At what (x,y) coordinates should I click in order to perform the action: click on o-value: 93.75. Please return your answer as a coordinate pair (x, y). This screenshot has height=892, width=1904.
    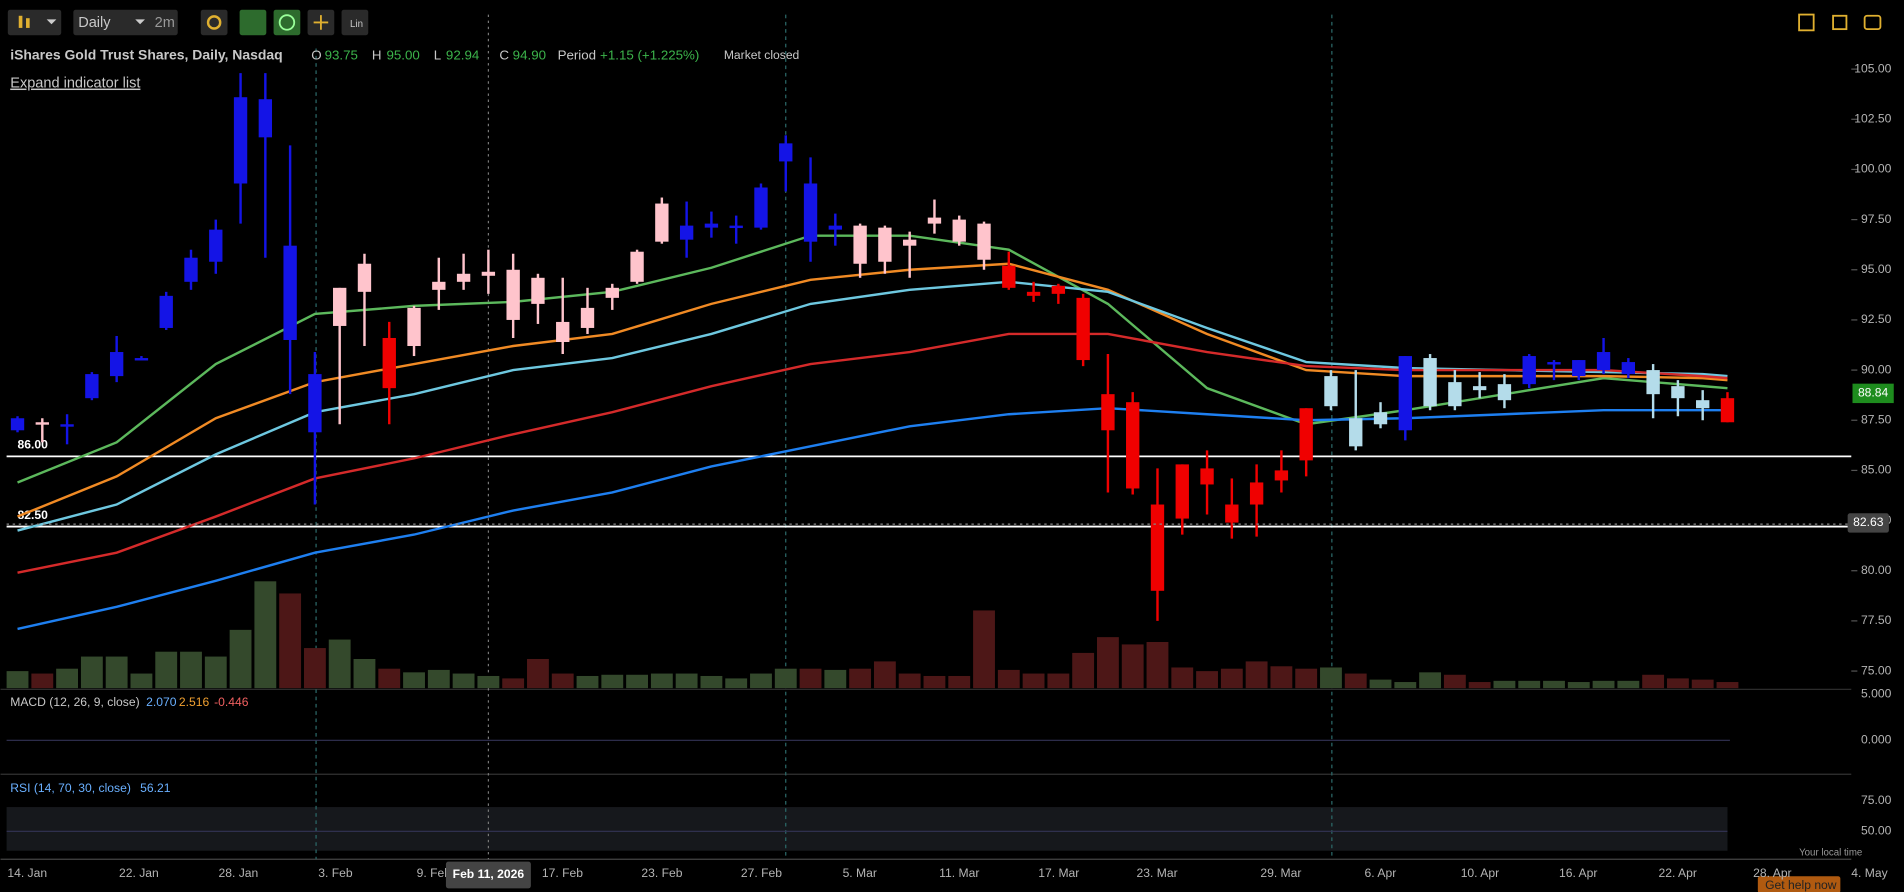
    Looking at the image, I should click on (341, 54).